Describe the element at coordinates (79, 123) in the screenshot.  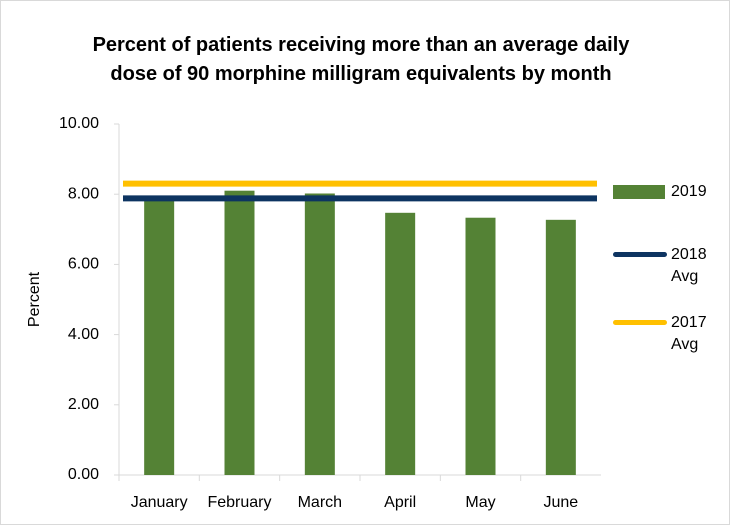
I see `y-tick-label: 10.00` at that location.